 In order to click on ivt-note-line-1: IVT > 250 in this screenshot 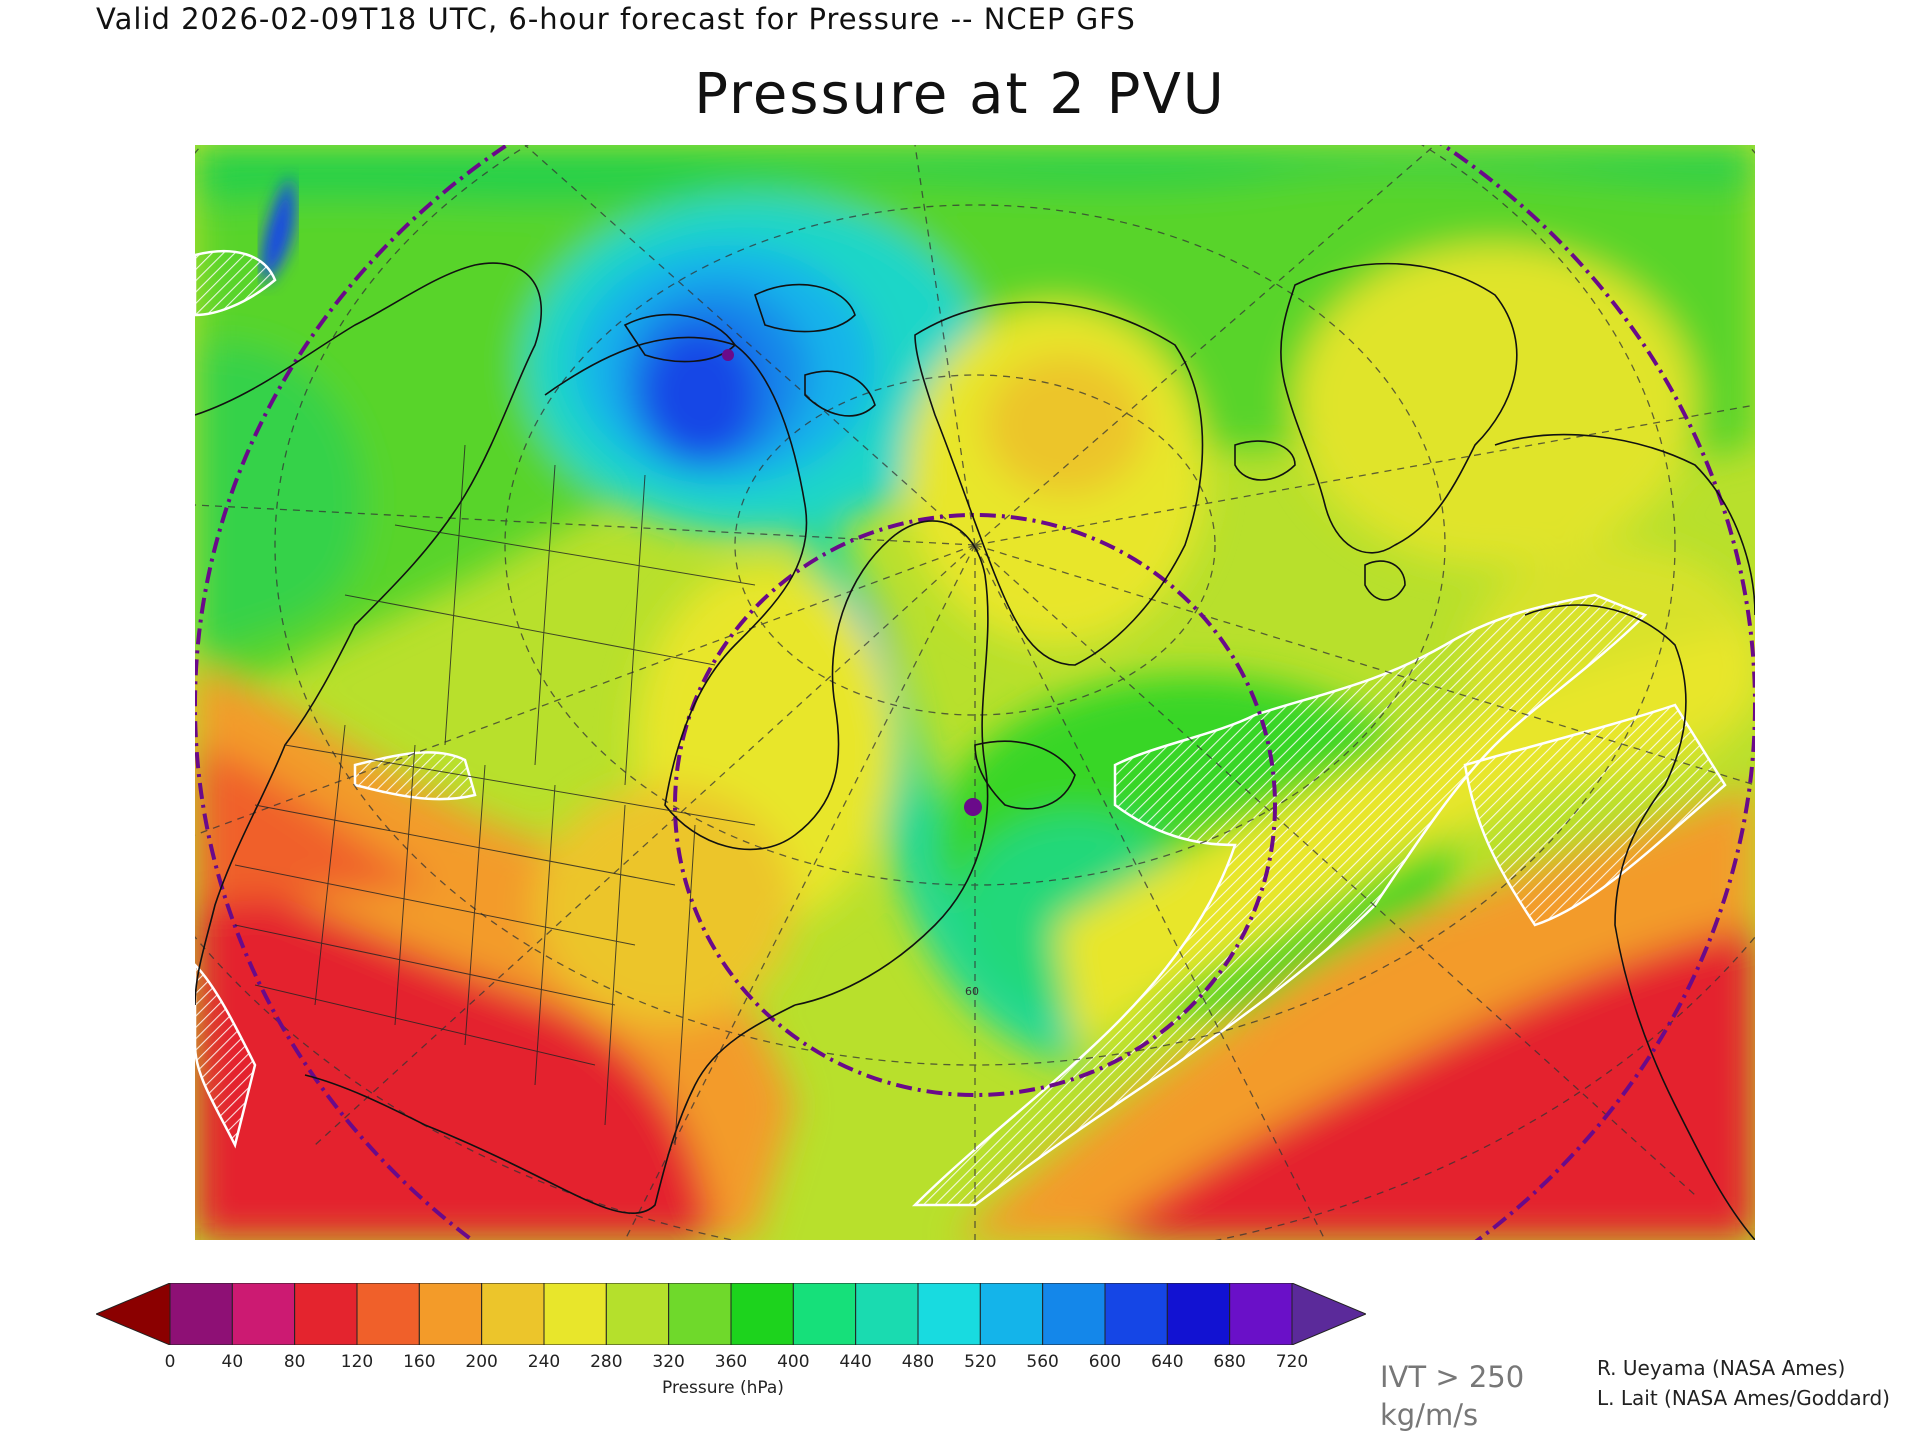, I will do `click(1452, 1377)`.